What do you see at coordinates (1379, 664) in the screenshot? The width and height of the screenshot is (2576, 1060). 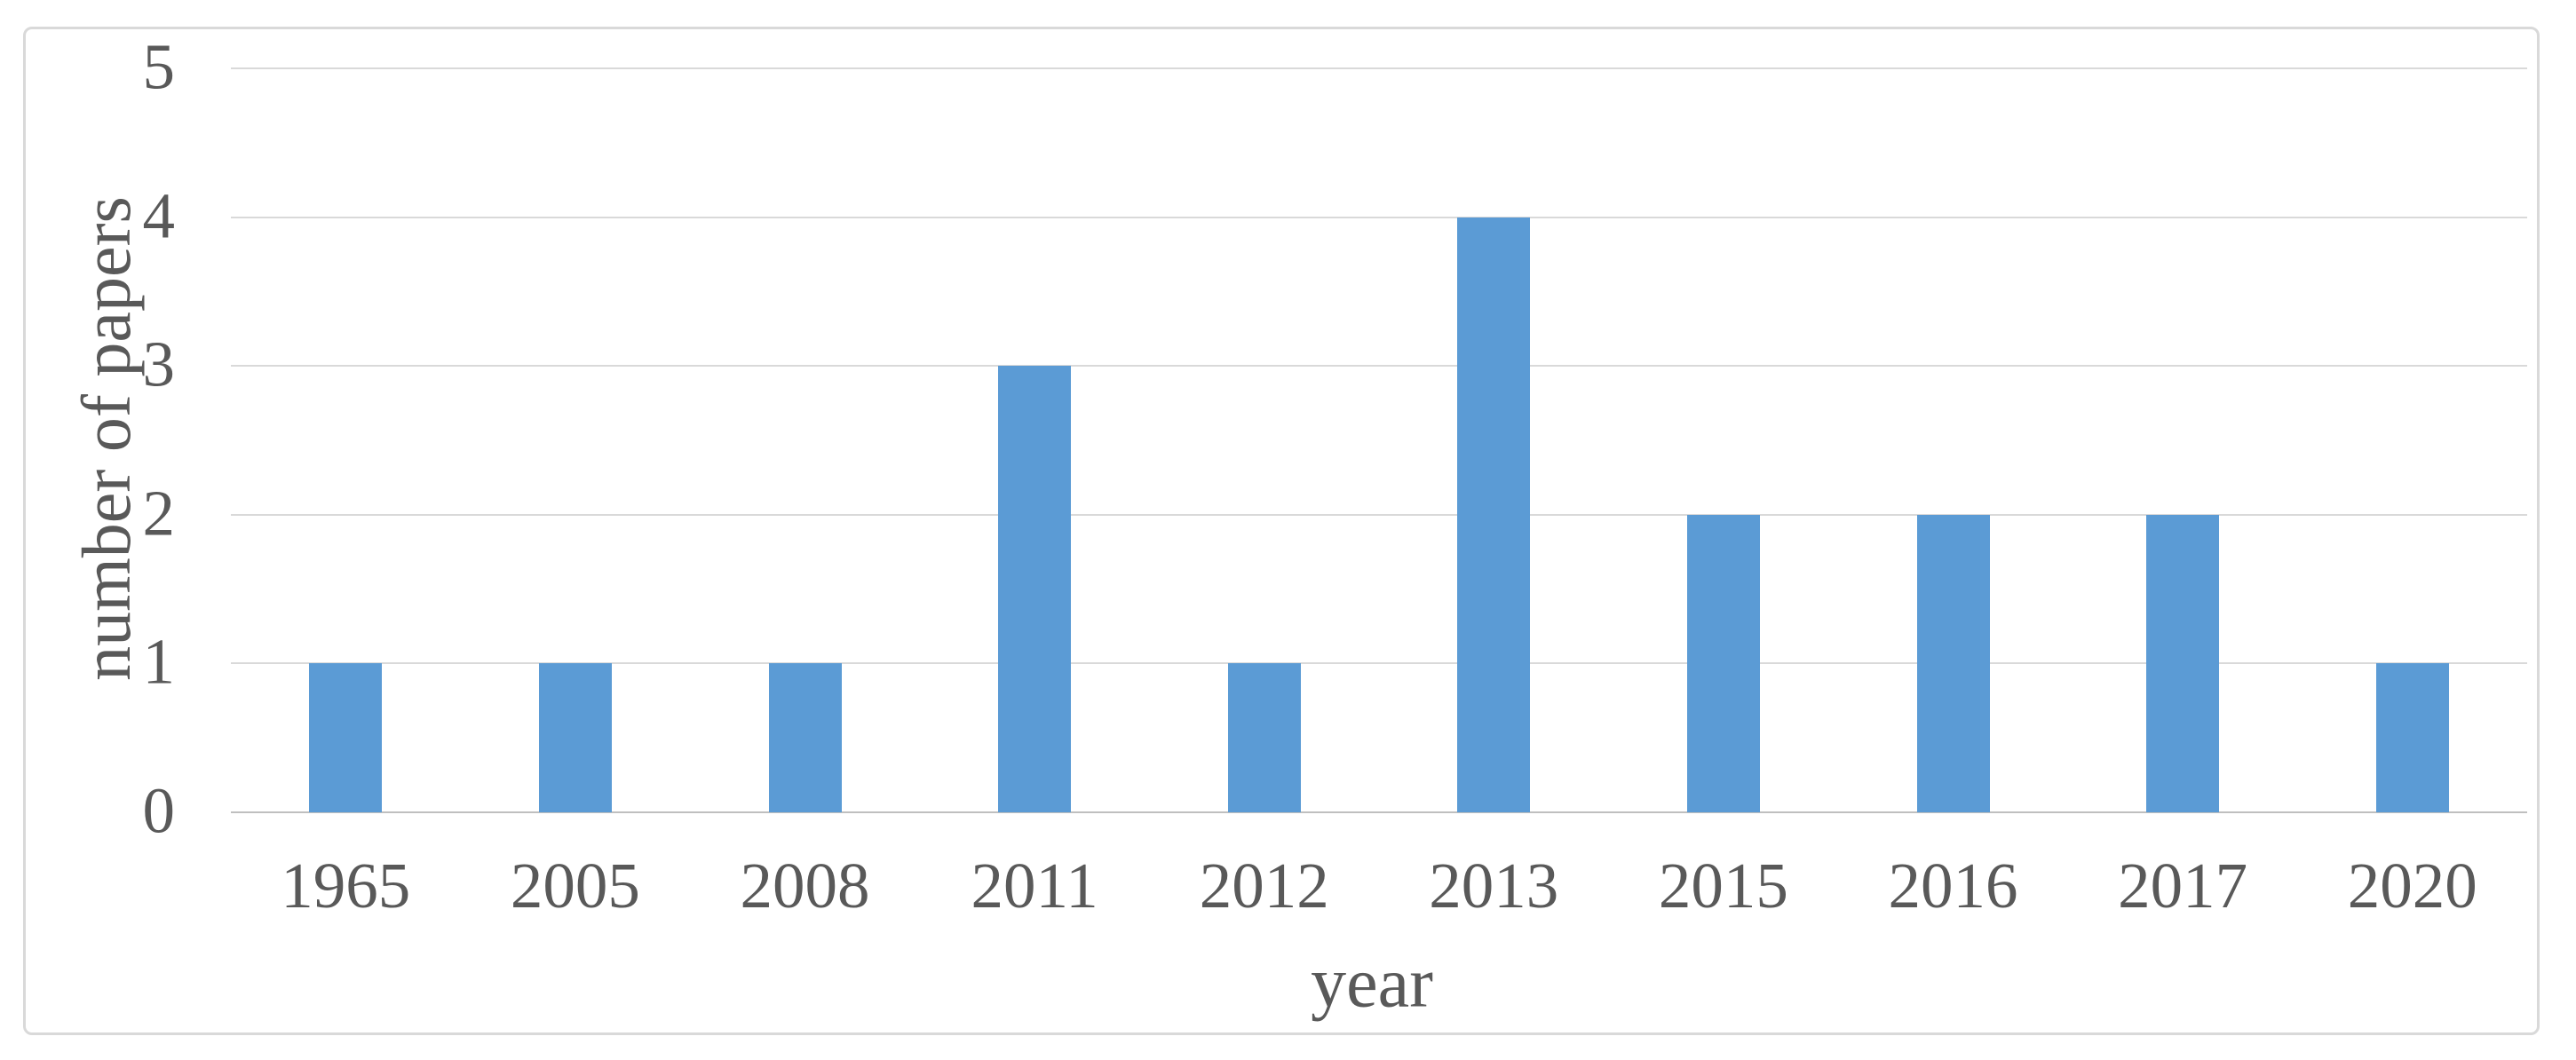 I see `gridline-y1` at bounding box center [1379, 664].